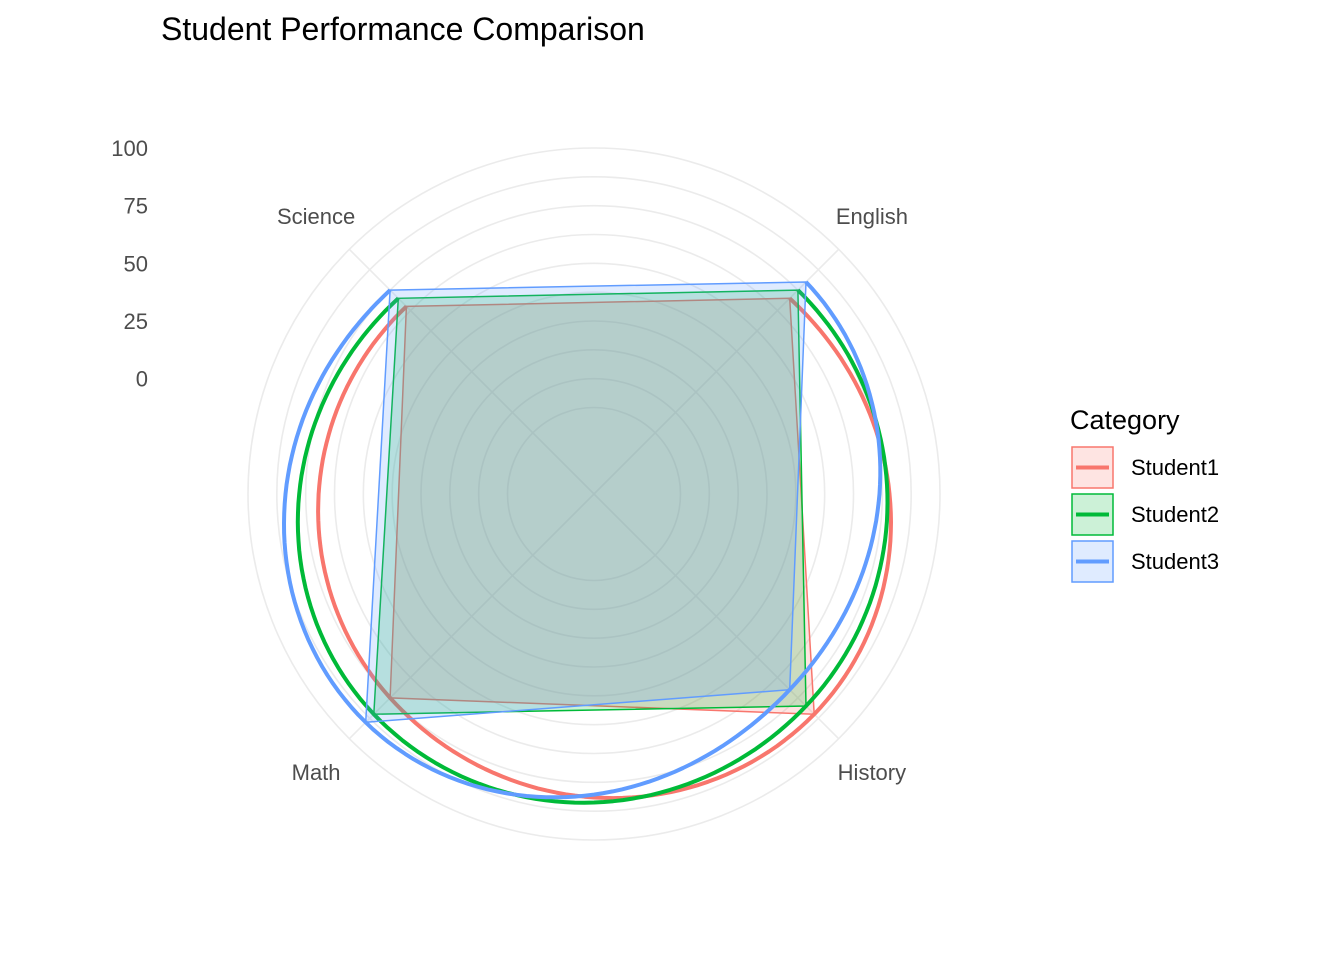  I want to click on legend: Category Student1 Student2 Student3, so click(1144, 494).